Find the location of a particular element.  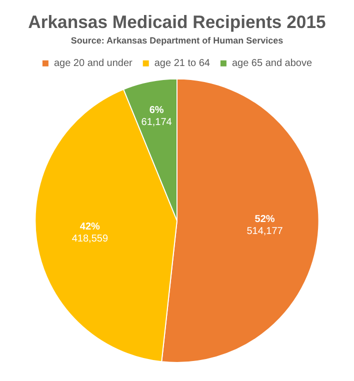

data-label: 6% 61,174 is located at coordinates (156, 116).